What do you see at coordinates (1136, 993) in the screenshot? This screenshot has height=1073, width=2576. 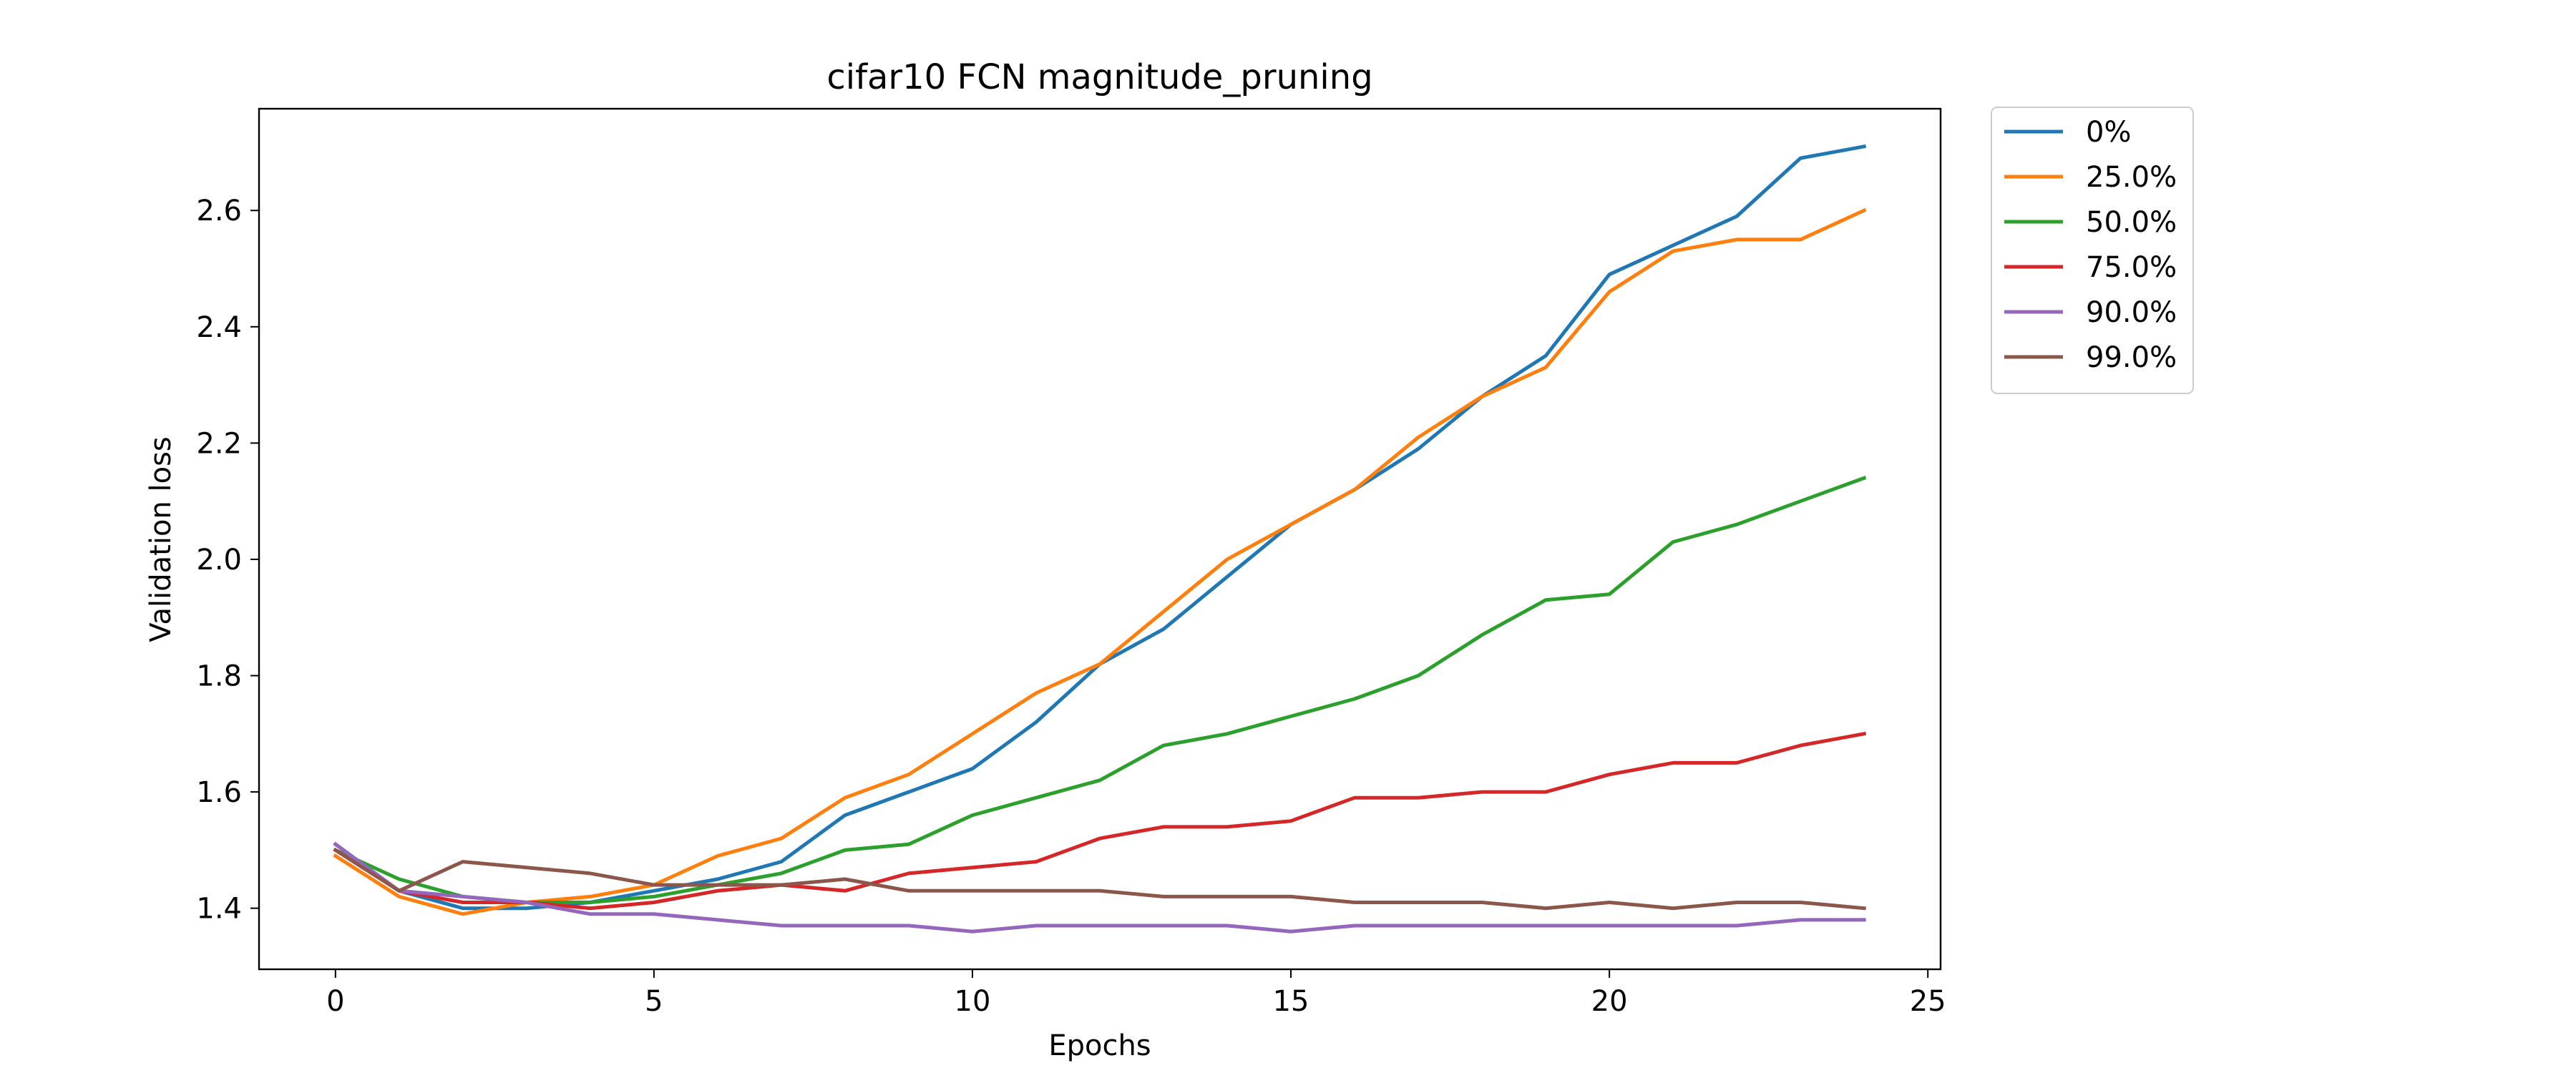 I see `x-axis: 0 5 10 15 20 25` at bounding box center [1136, 993].